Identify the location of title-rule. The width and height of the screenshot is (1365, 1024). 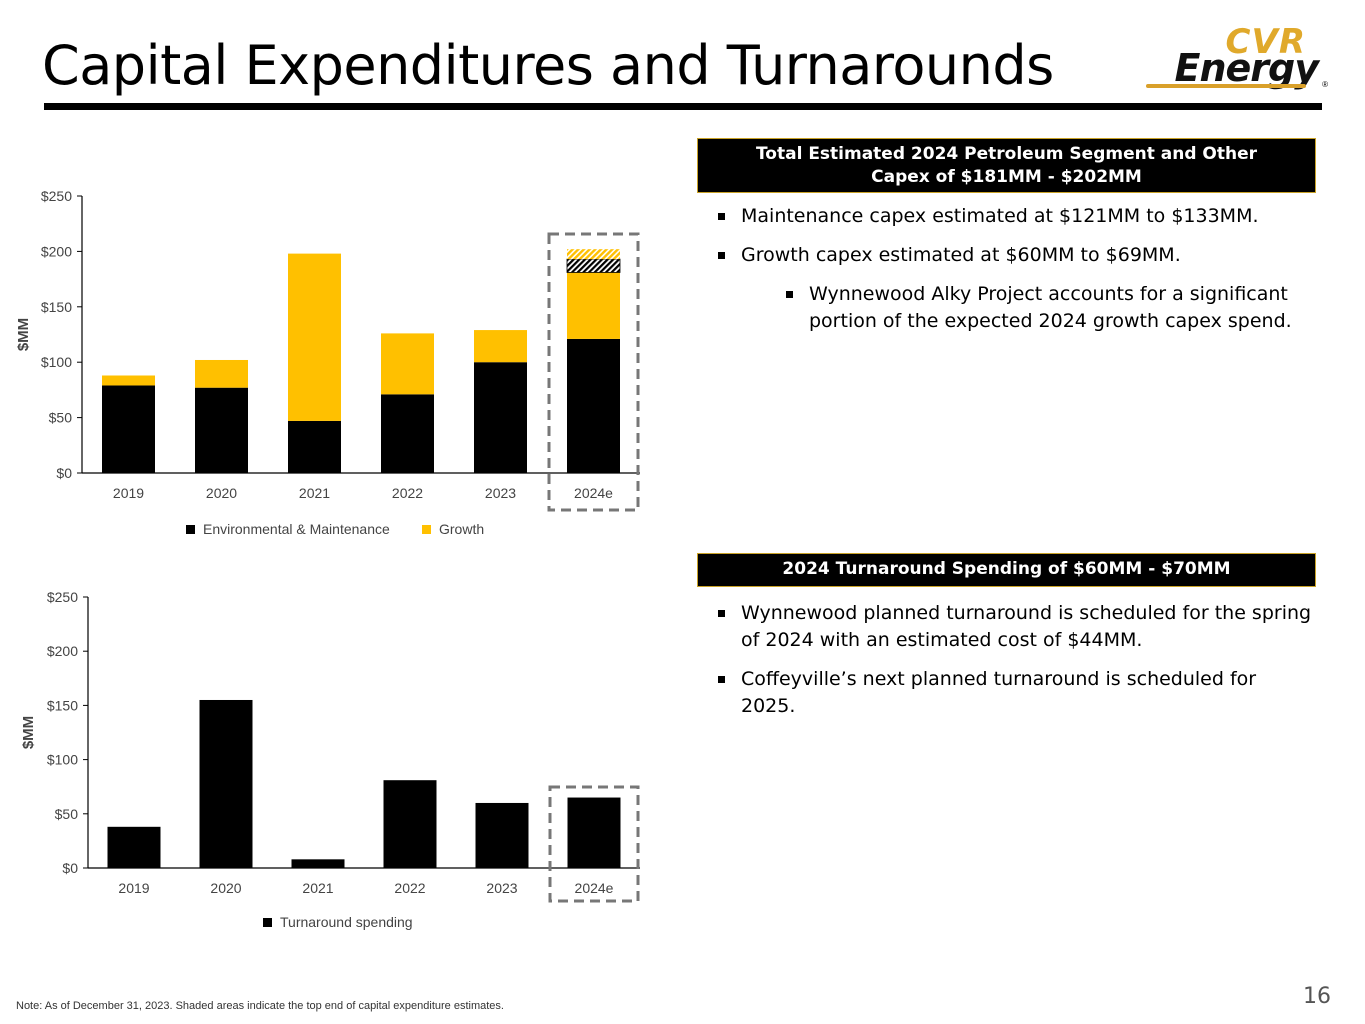
(683, 106).